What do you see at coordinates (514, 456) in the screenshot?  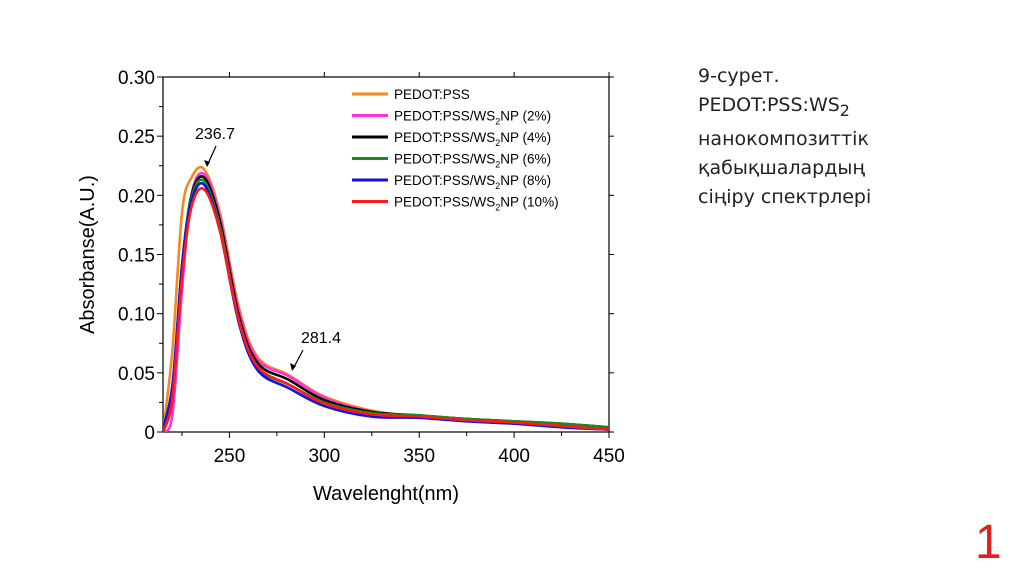 I see `x-tick-label: 400` at bounding box center [514, 456].